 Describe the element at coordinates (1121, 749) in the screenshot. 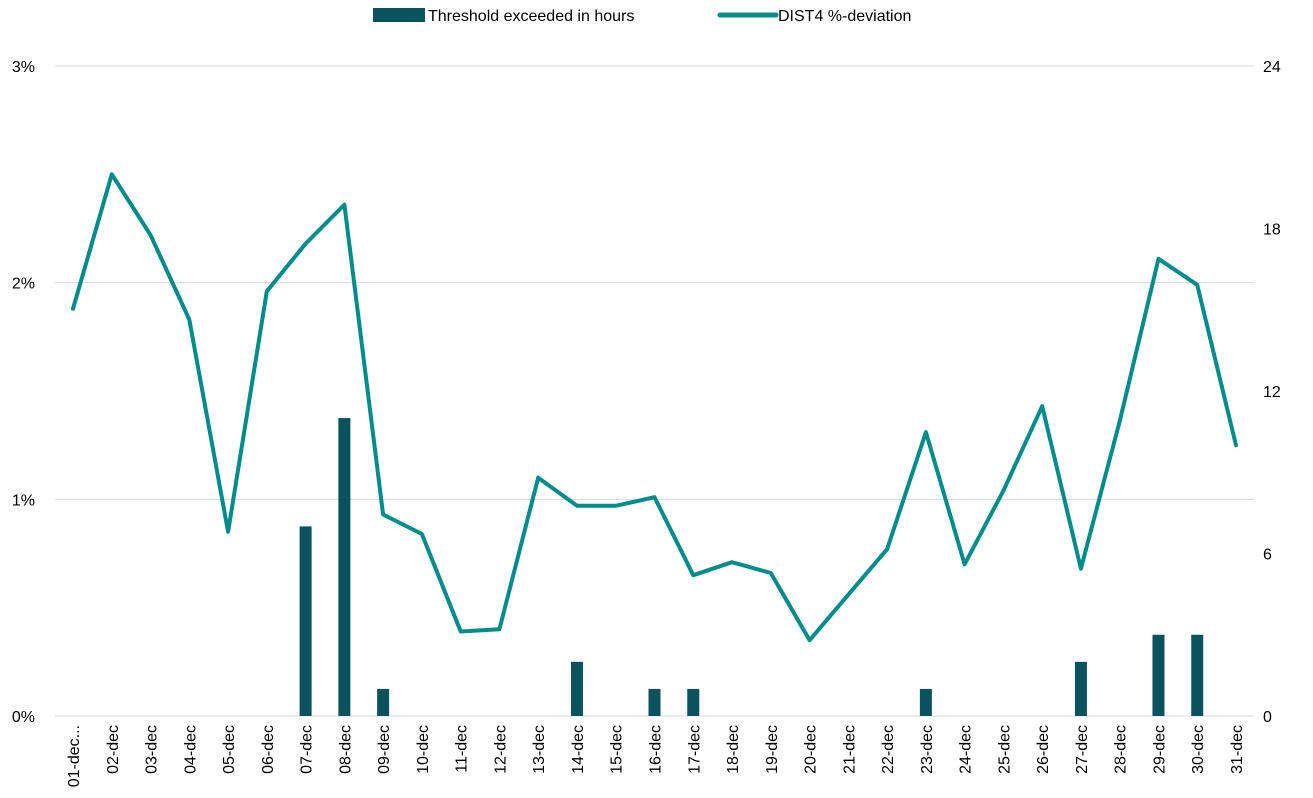

I see `x-tick-label: 28-dec` at that location.